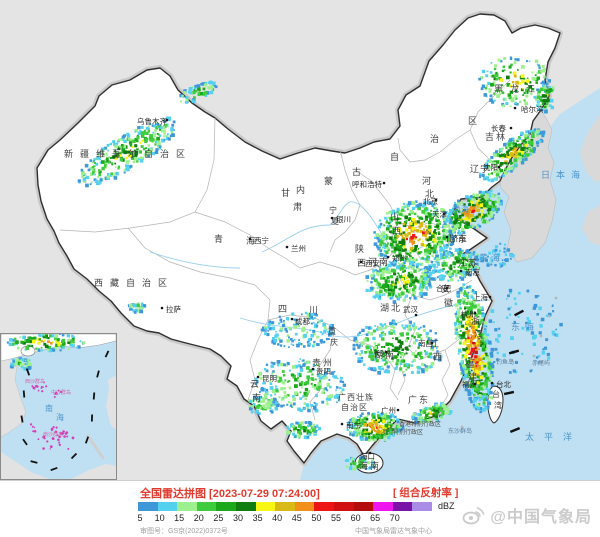 Image resolution: width=600 pixels, height=537 pixels. What do you see at coordinates (480, 168) in the screenshot?
I see `svg-text: 辽宁` at bounding box center [480, 168].